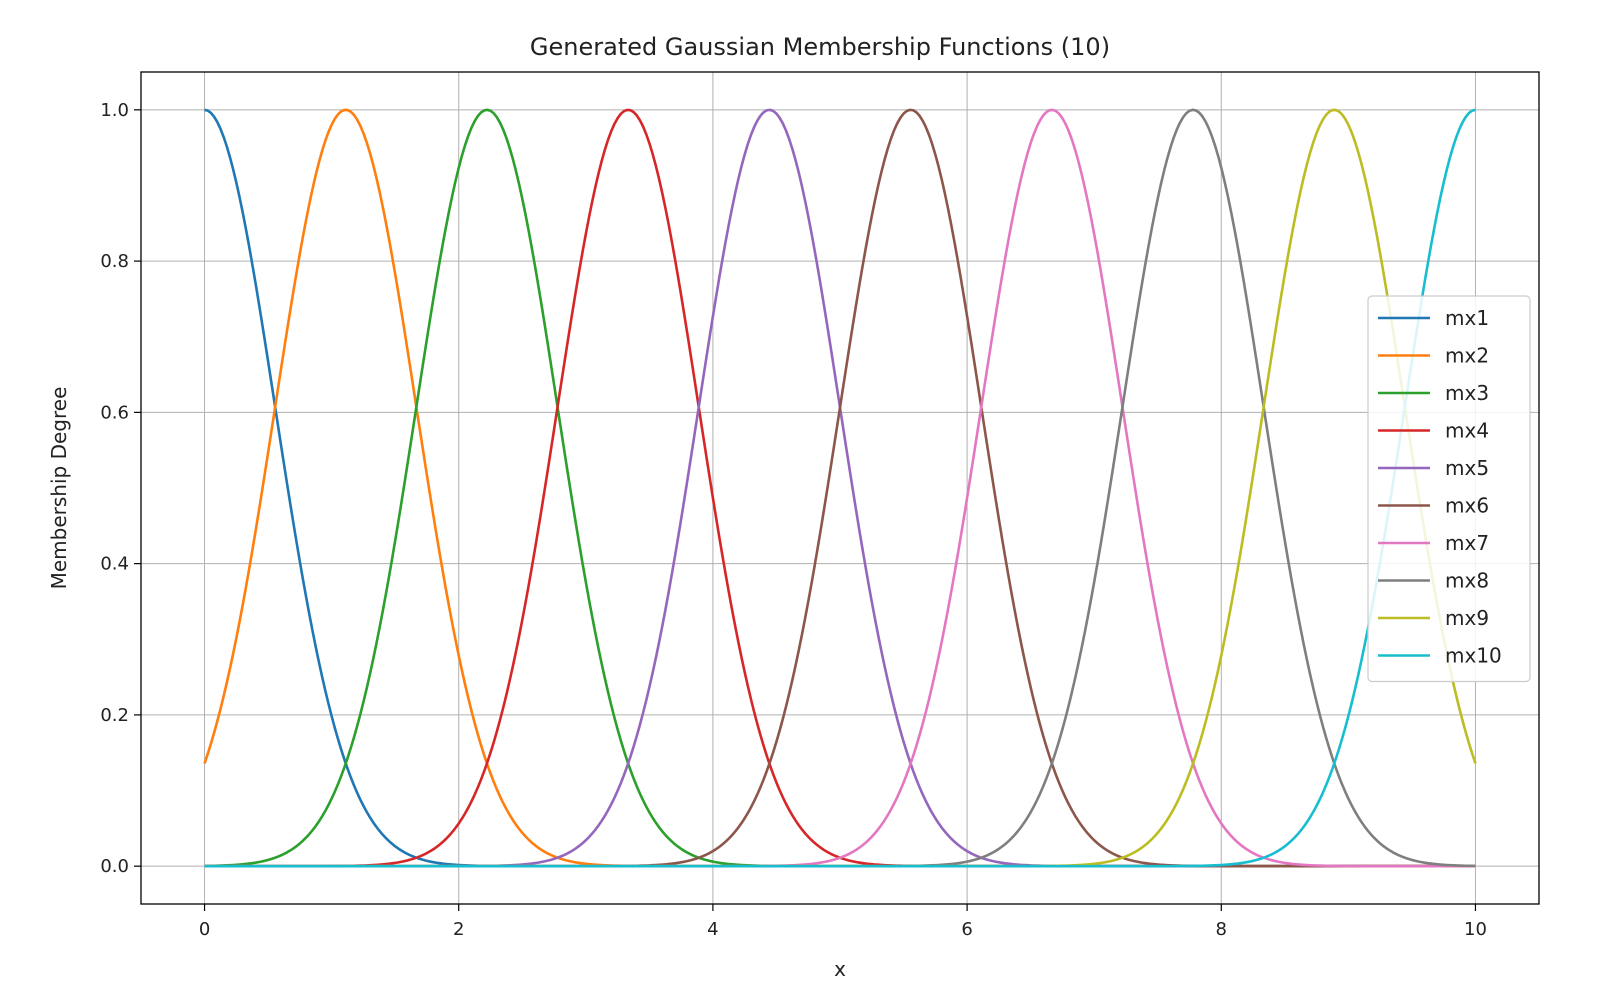 The width and height of the screenshot is (1600, 988). Describe the element at coordinates (1467, 431) in the screenshot. I see `legend-label-mx4: mx4` at that location.